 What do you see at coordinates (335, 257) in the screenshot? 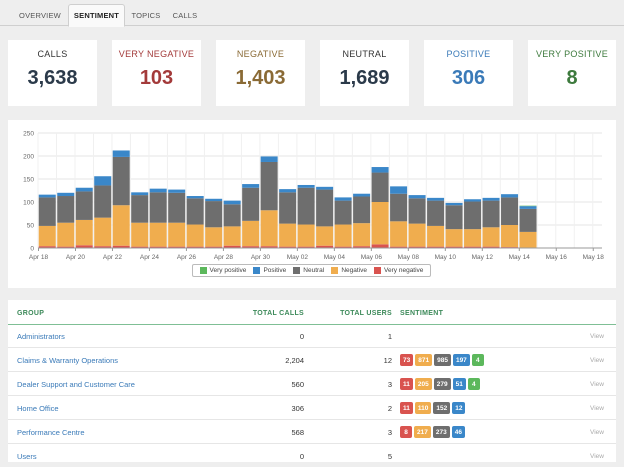
I see `x-tick-label: May 04` at bounding box center [335, 257].